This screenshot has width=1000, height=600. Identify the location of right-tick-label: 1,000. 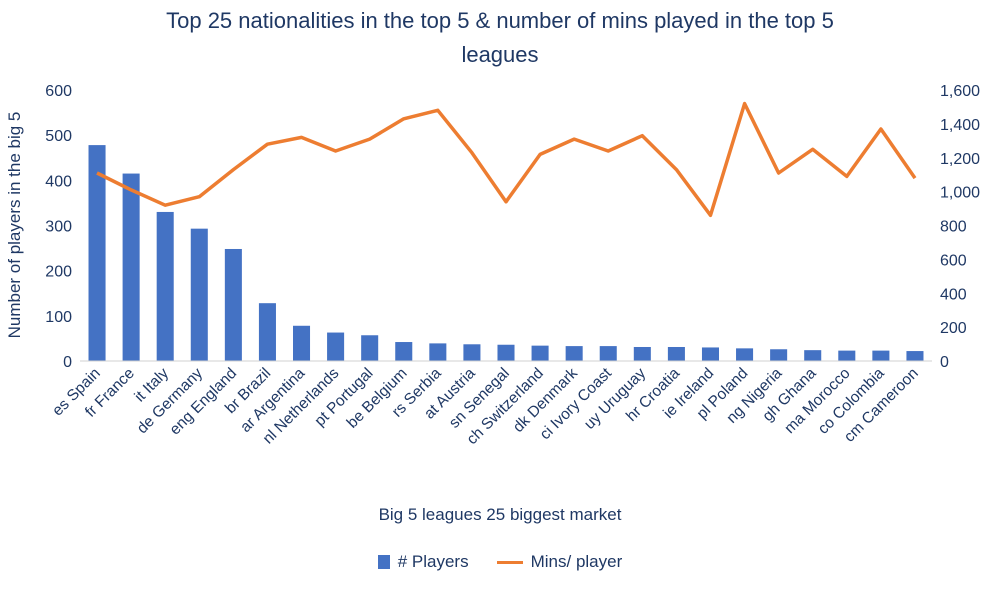
(960, 193).